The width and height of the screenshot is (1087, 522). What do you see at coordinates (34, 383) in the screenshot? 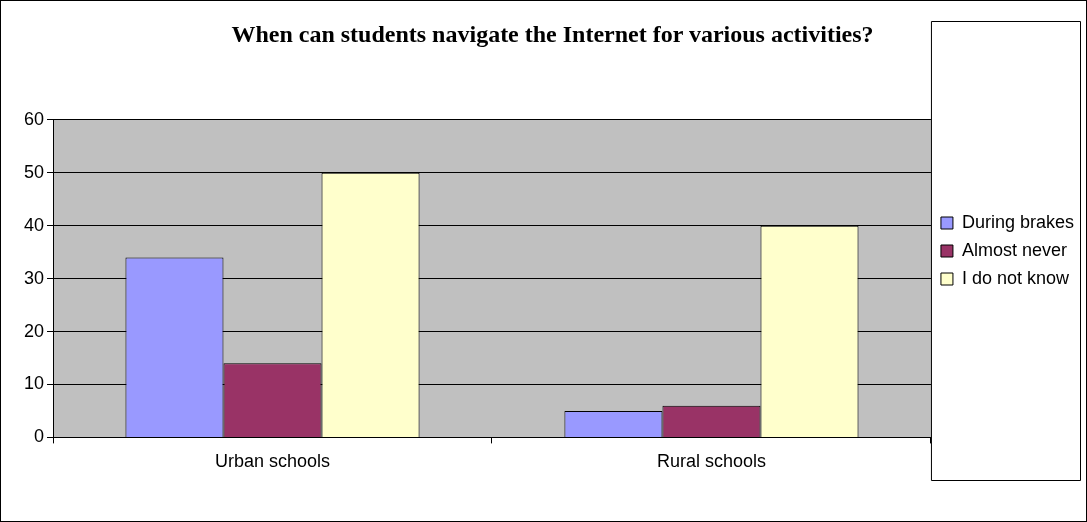
I see `y-tick-label: 10` at bounding box center [34, 383].